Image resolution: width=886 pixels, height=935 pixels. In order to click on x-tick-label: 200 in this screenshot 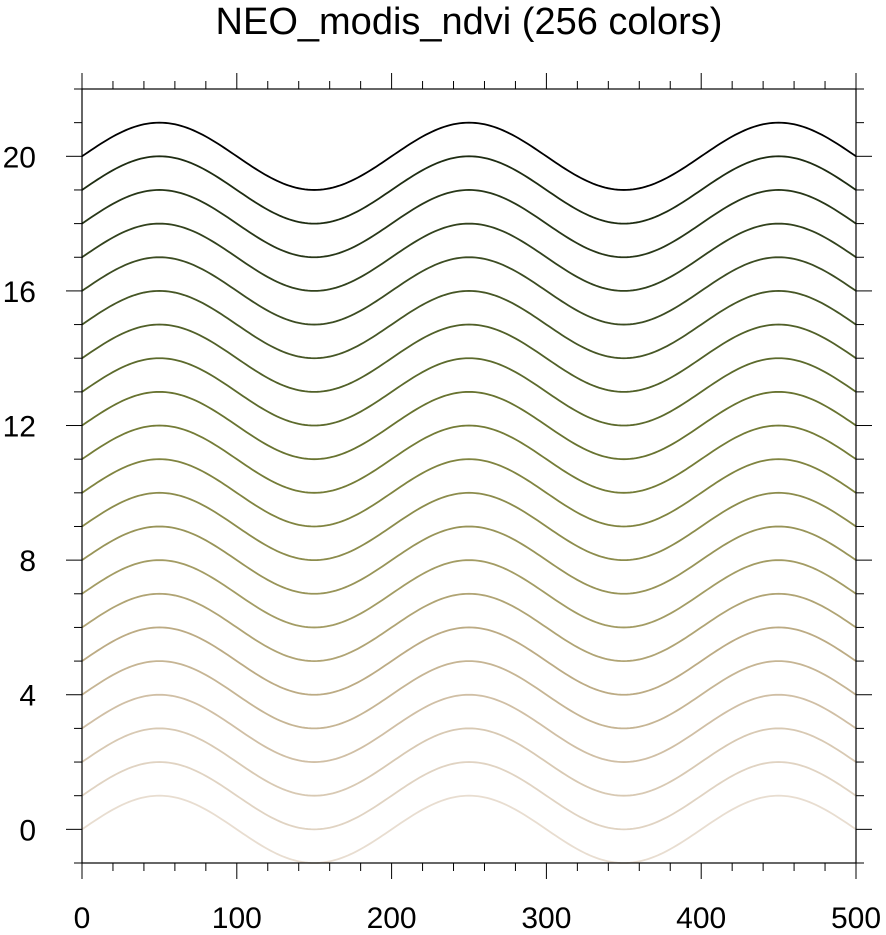, I will do `click(392, 918)`.